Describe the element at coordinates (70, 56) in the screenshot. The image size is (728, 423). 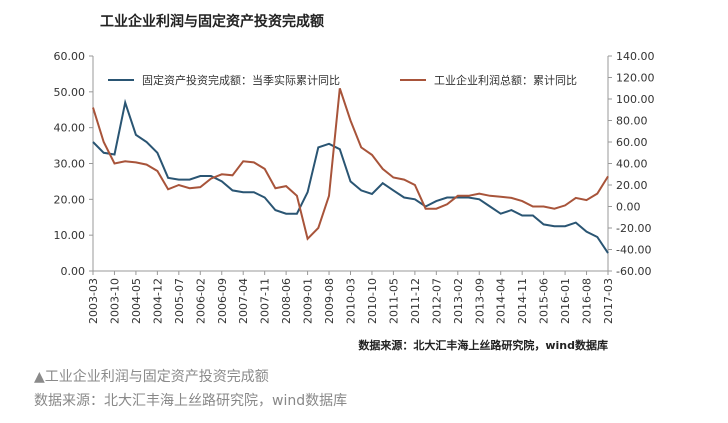
I see `y-tick-label: 60.00` at that location.